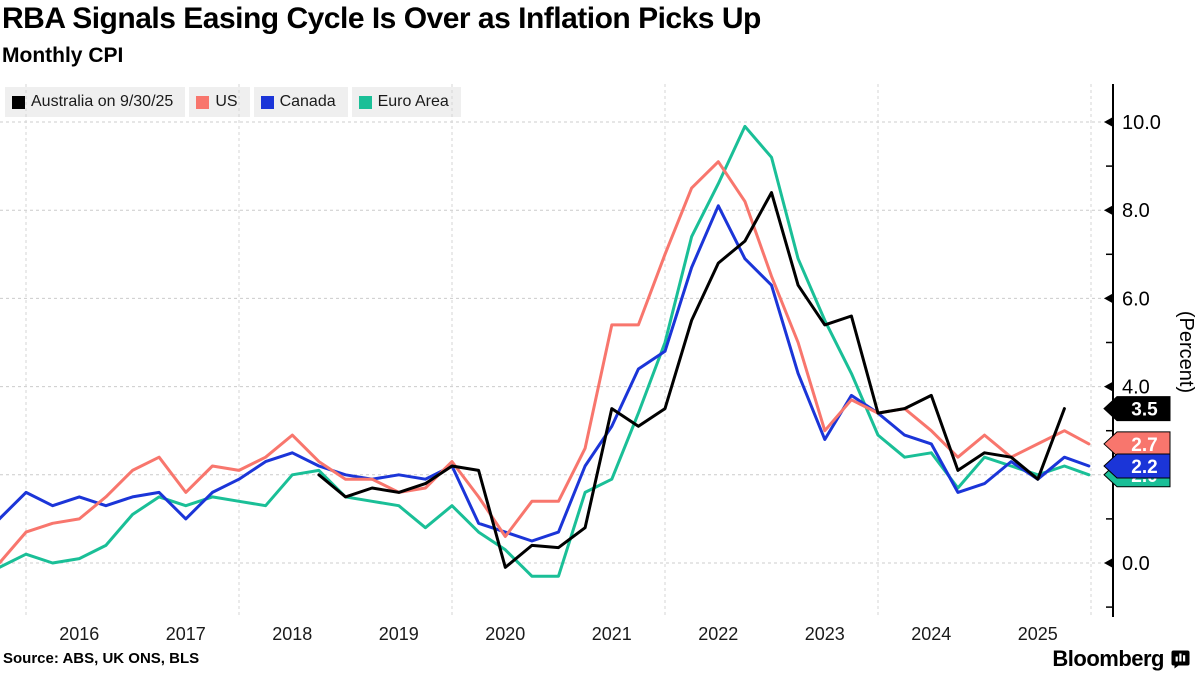  What do you see at coordinates (101, 658) in the screenshot?
I see `source-note: Source: ABS, UK ONS, BLS` at bounding box center [101, 658].